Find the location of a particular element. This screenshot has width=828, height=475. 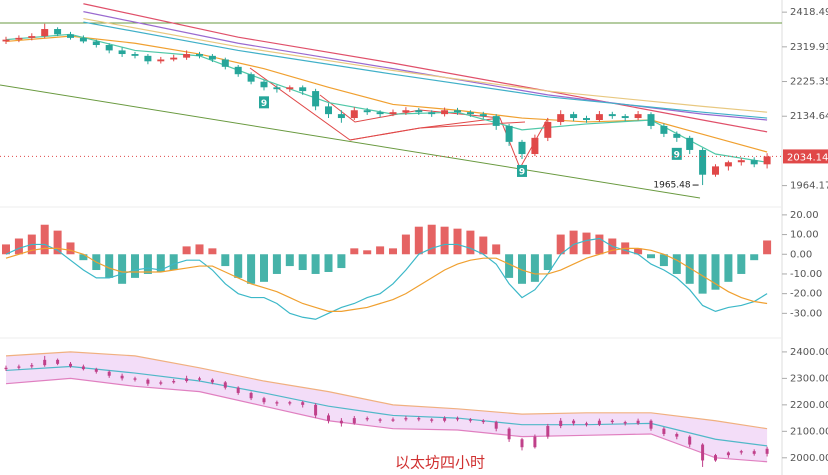

y-tick-label: 2000.00 is located at coordinates (809, 458).